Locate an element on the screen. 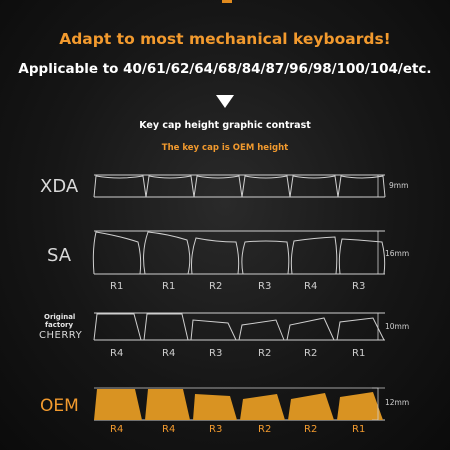  oem-row-label: R1 is located at coordinates (358, 429).